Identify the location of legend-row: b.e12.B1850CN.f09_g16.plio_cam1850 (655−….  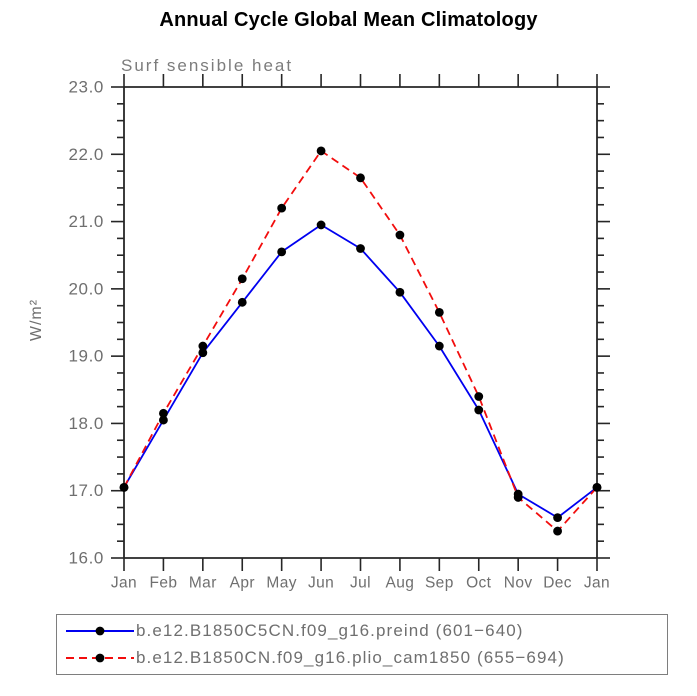
(314, 658).